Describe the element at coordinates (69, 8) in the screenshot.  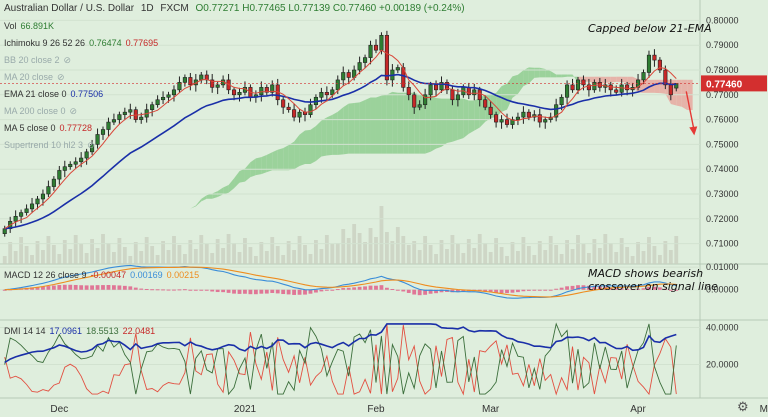
I see `symbol-title: Australian Dollar / U.S. Dollar` at that location.